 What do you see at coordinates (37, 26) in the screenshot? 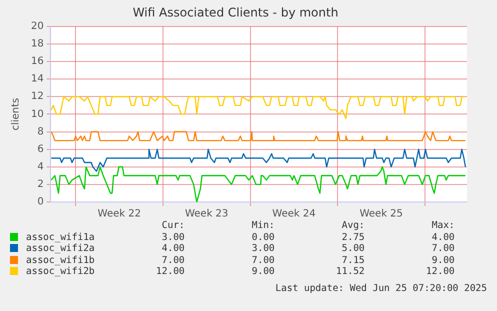
I see `y-tick-label: 20` at bounding box center [37, 26].